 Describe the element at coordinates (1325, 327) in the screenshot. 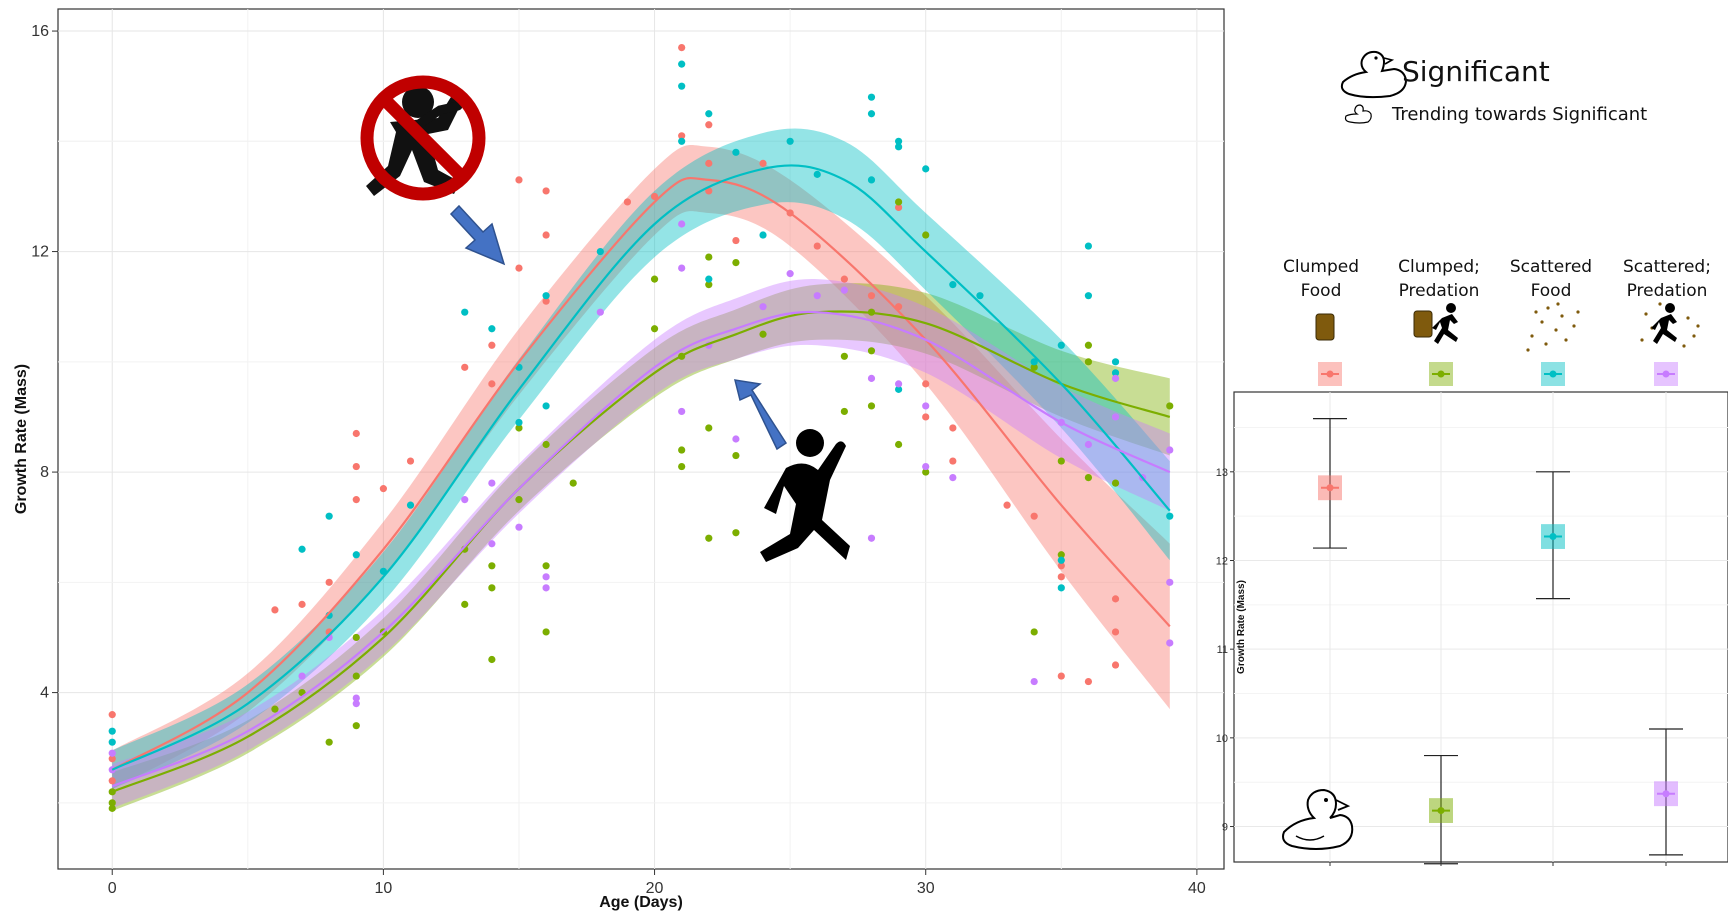

I see `clumped-food-icon` at that location.